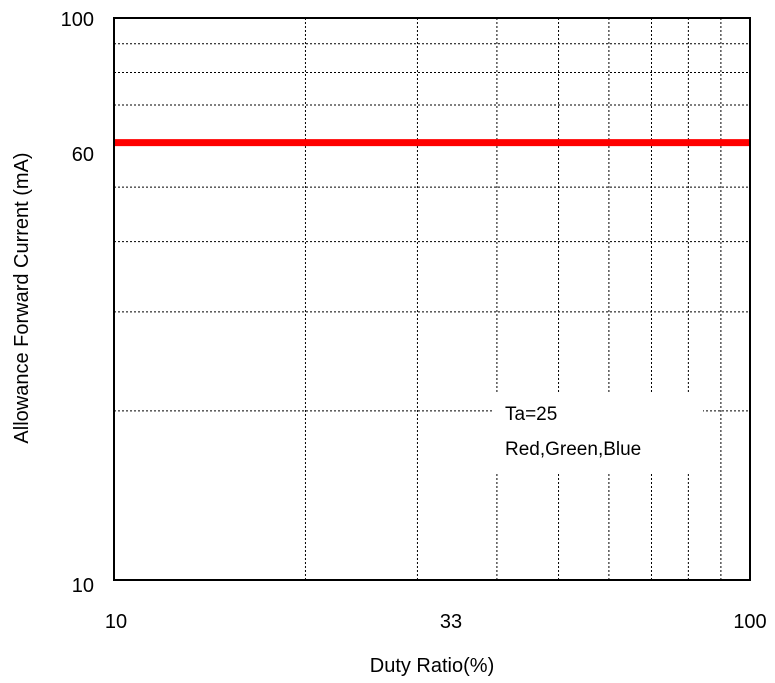 The width and height of the screenshot is (775, 683). What do you see at coordinates (83, 586) in the screenshot?
I see `y-tick-label-10: 10` at bounding box center [83, 586].